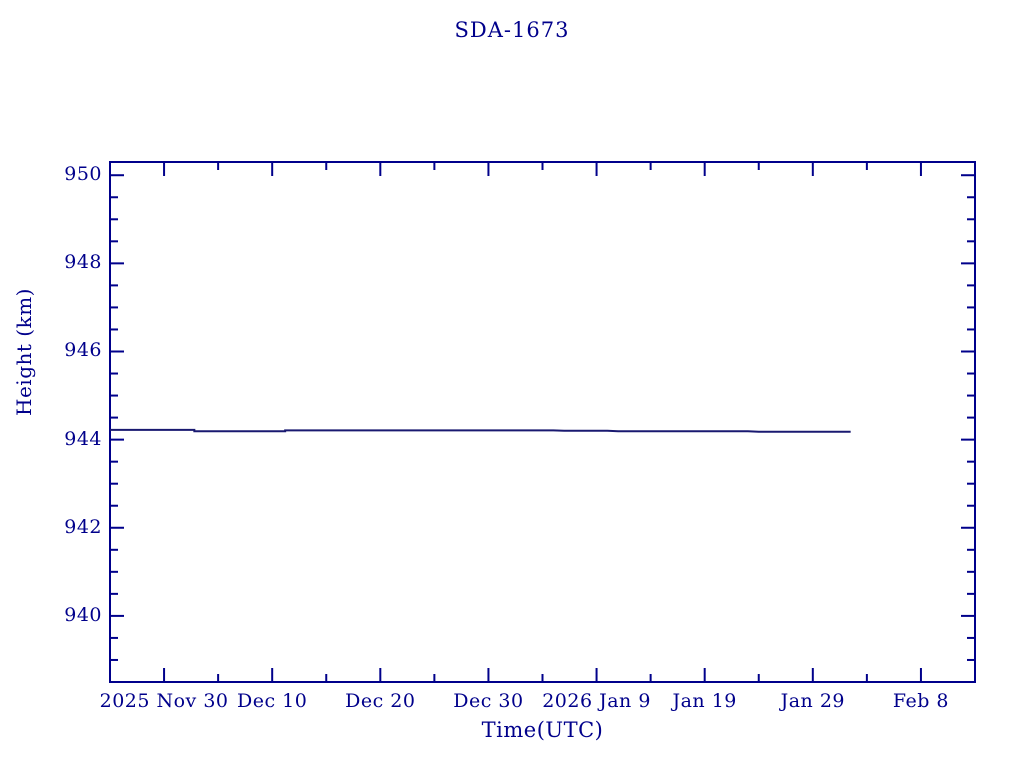 This screenshot has width=1024, height=768. I want to click on x-tick-label: 2025 Nov 30, so click(164, 701).